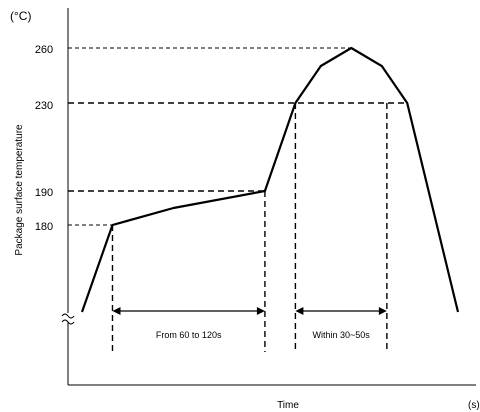  I want to click on axis-break-mark-upper, so click(68, 316).